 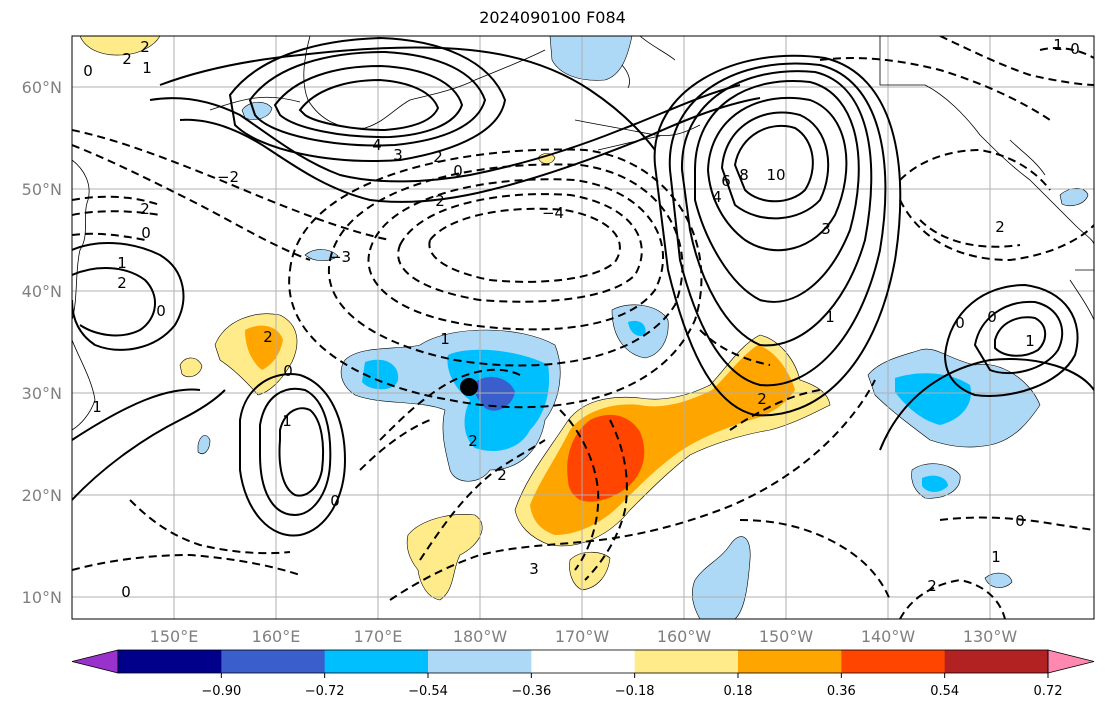 I want to click on positive-core-west, so click(x=264, y=347).